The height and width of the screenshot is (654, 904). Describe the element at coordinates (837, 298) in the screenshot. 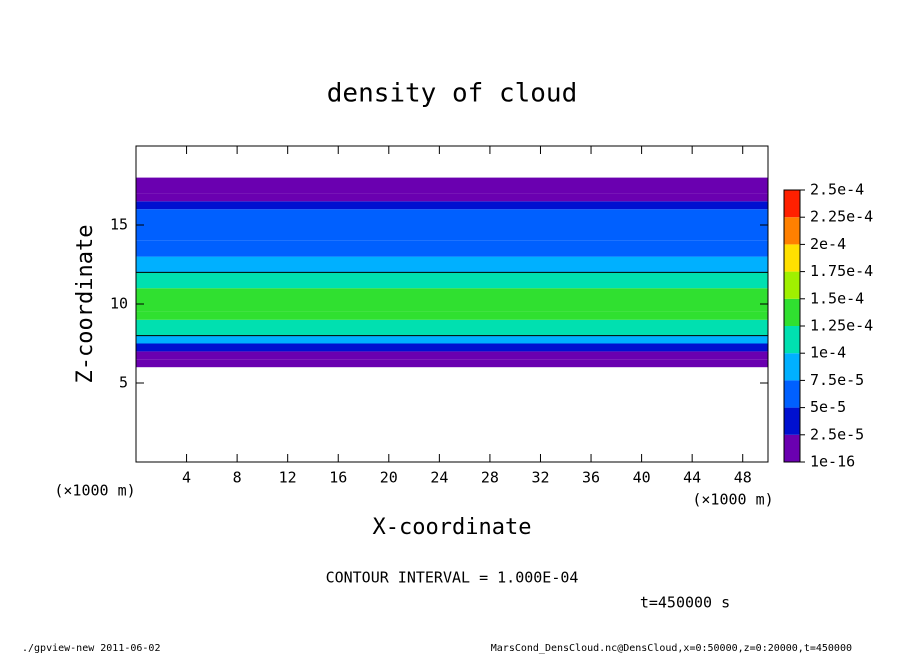

I see `colorbar-label: 1.5e-4` at that location.